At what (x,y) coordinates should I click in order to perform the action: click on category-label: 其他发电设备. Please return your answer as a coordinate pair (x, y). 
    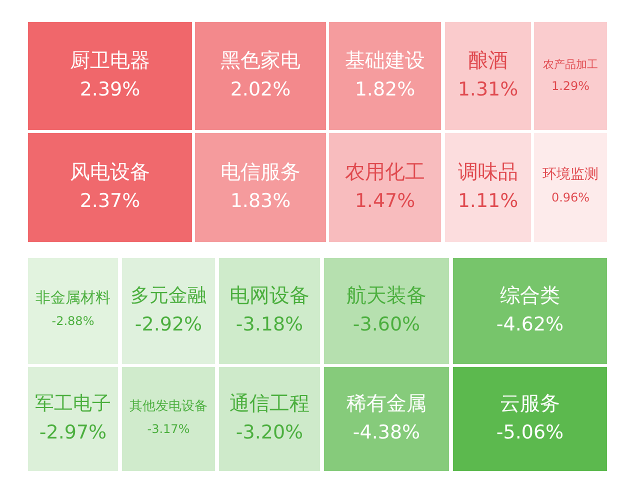
    Looking at the image, I should click on (169, 406).